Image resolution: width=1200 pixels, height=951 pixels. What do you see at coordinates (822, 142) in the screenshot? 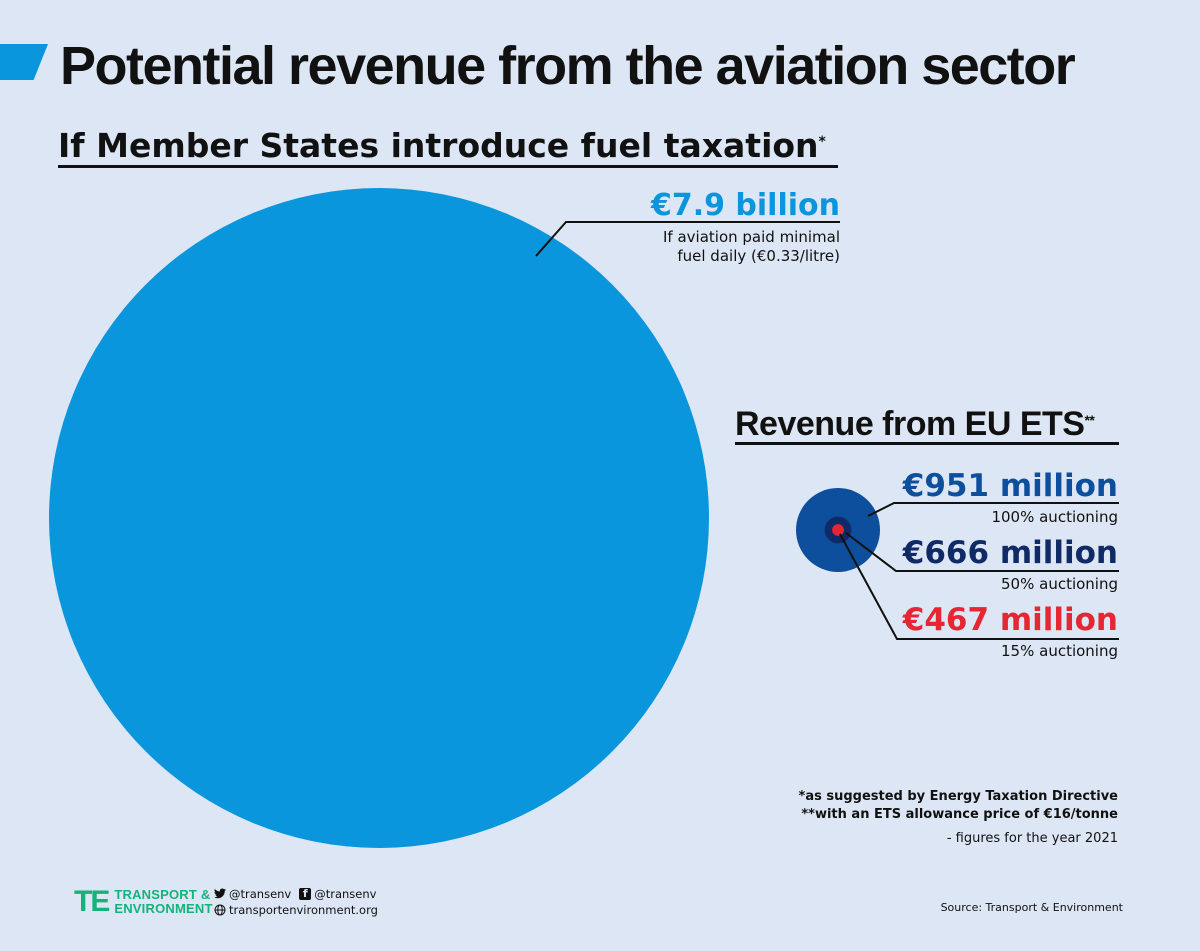
I see `fuel-taxation-footnote-mark: *` at bounding box center [822, 142].